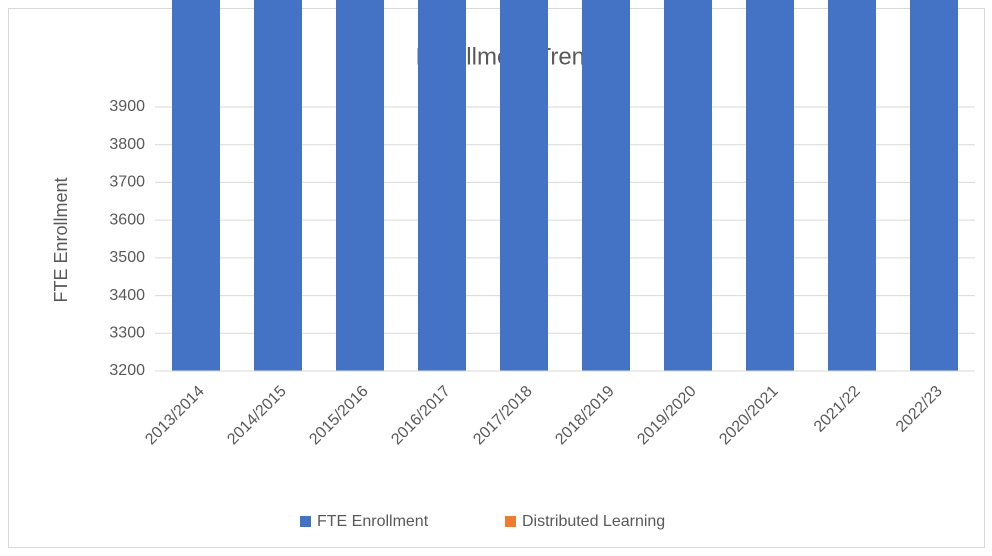  What do you see at coordinates (127, 295) in the screenshot?
I see `y-tick-label: 3400` at bounding box center [127, 295].